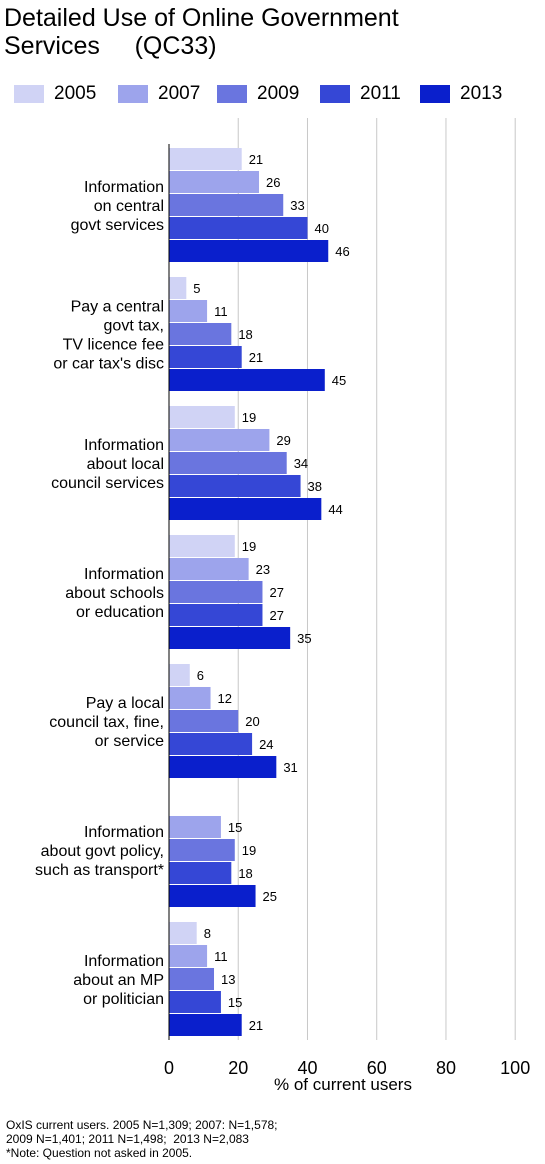 The height and width of the screenshot is (1164, 545). I want to click on bar-2009-cat7, so click(192, 979).